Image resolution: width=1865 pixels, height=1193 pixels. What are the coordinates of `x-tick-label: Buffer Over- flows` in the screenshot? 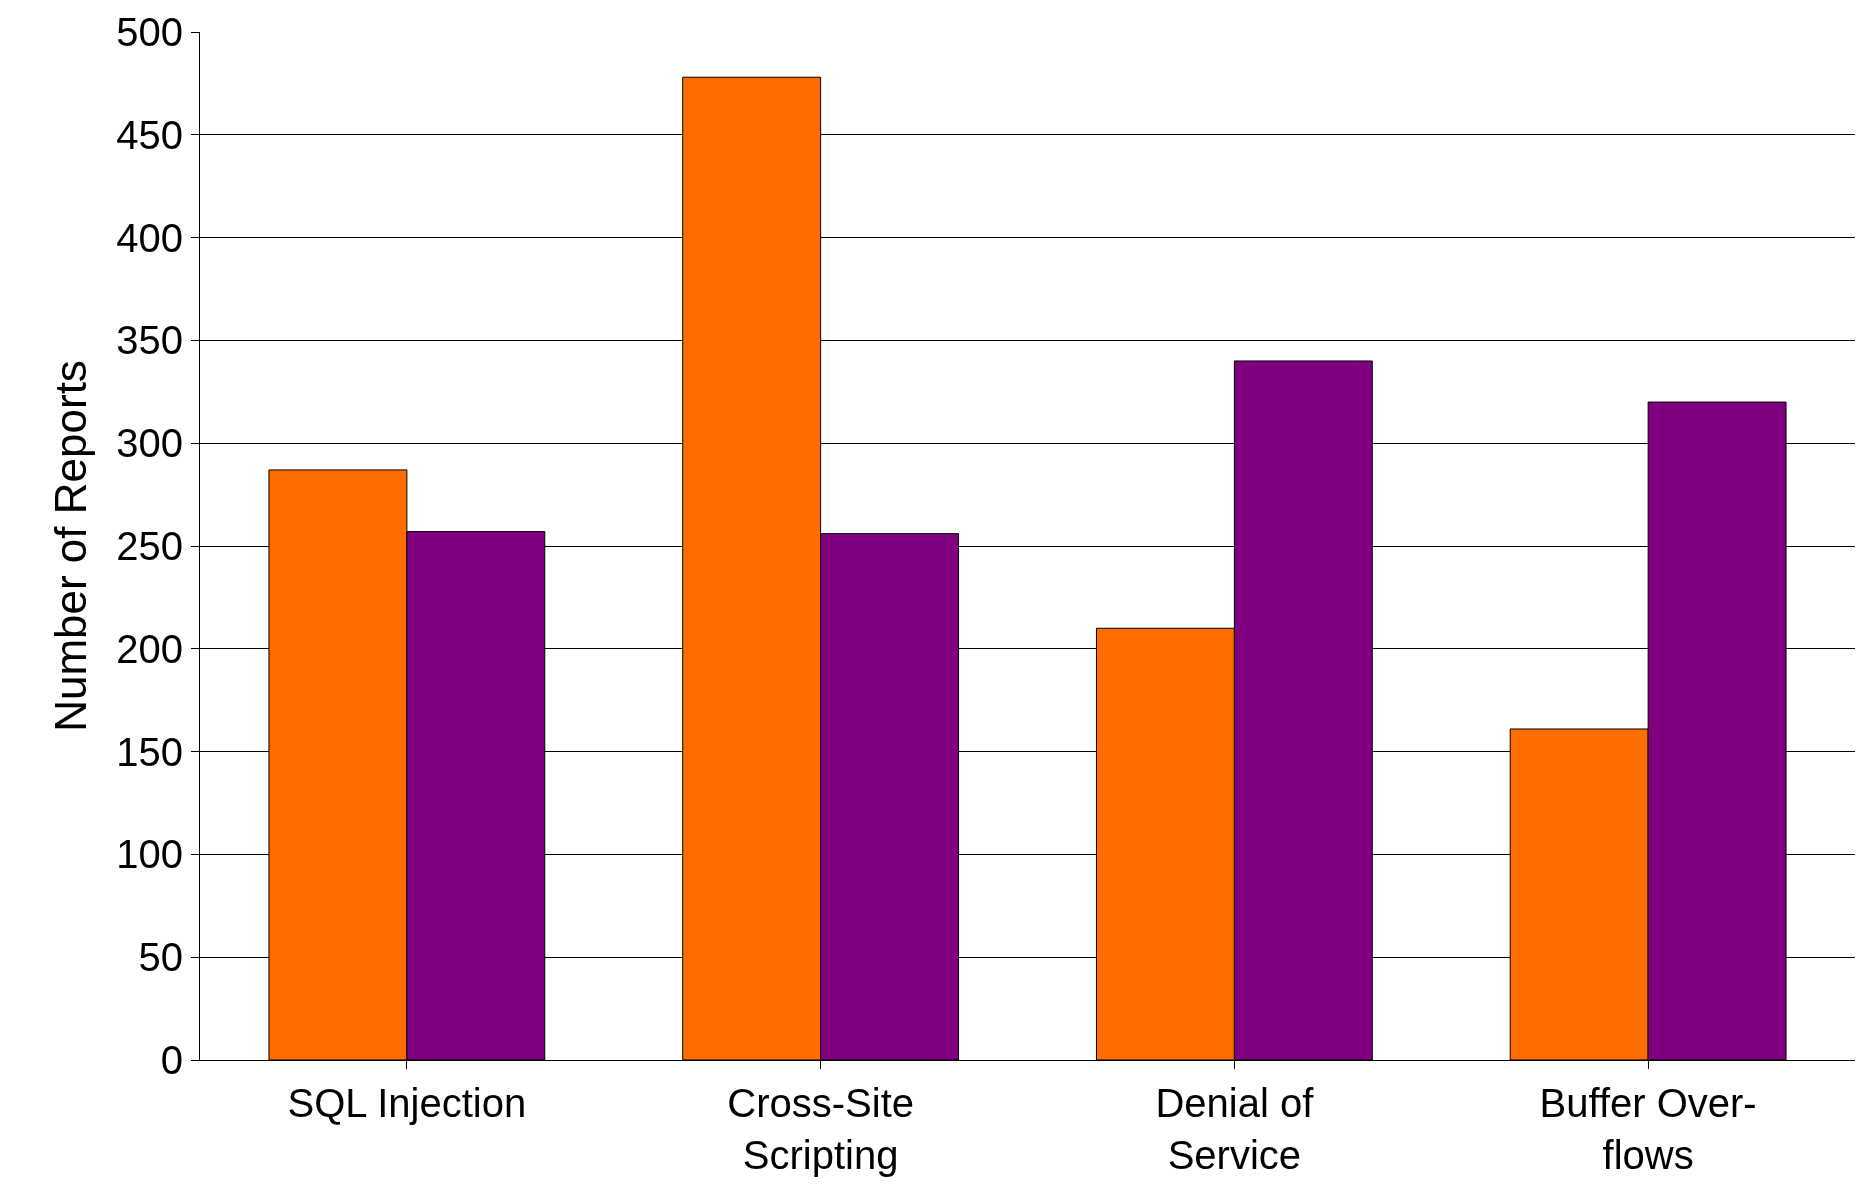 It's located at (1648, 1129).